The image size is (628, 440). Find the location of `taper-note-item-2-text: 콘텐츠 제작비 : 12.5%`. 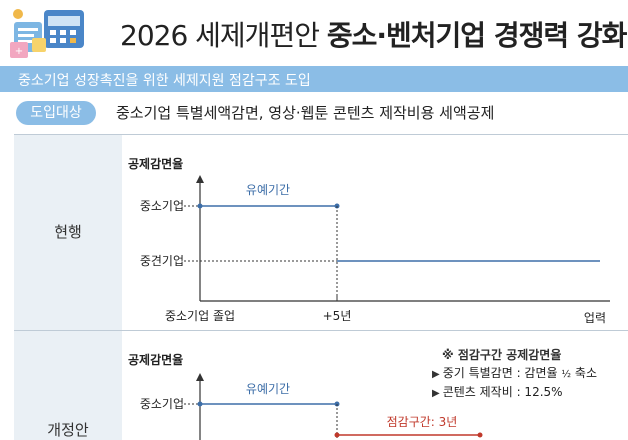

taper-note-item-2-text: 콘텐츠 제작비 : 12.5% is located at coordinates (502, 392).